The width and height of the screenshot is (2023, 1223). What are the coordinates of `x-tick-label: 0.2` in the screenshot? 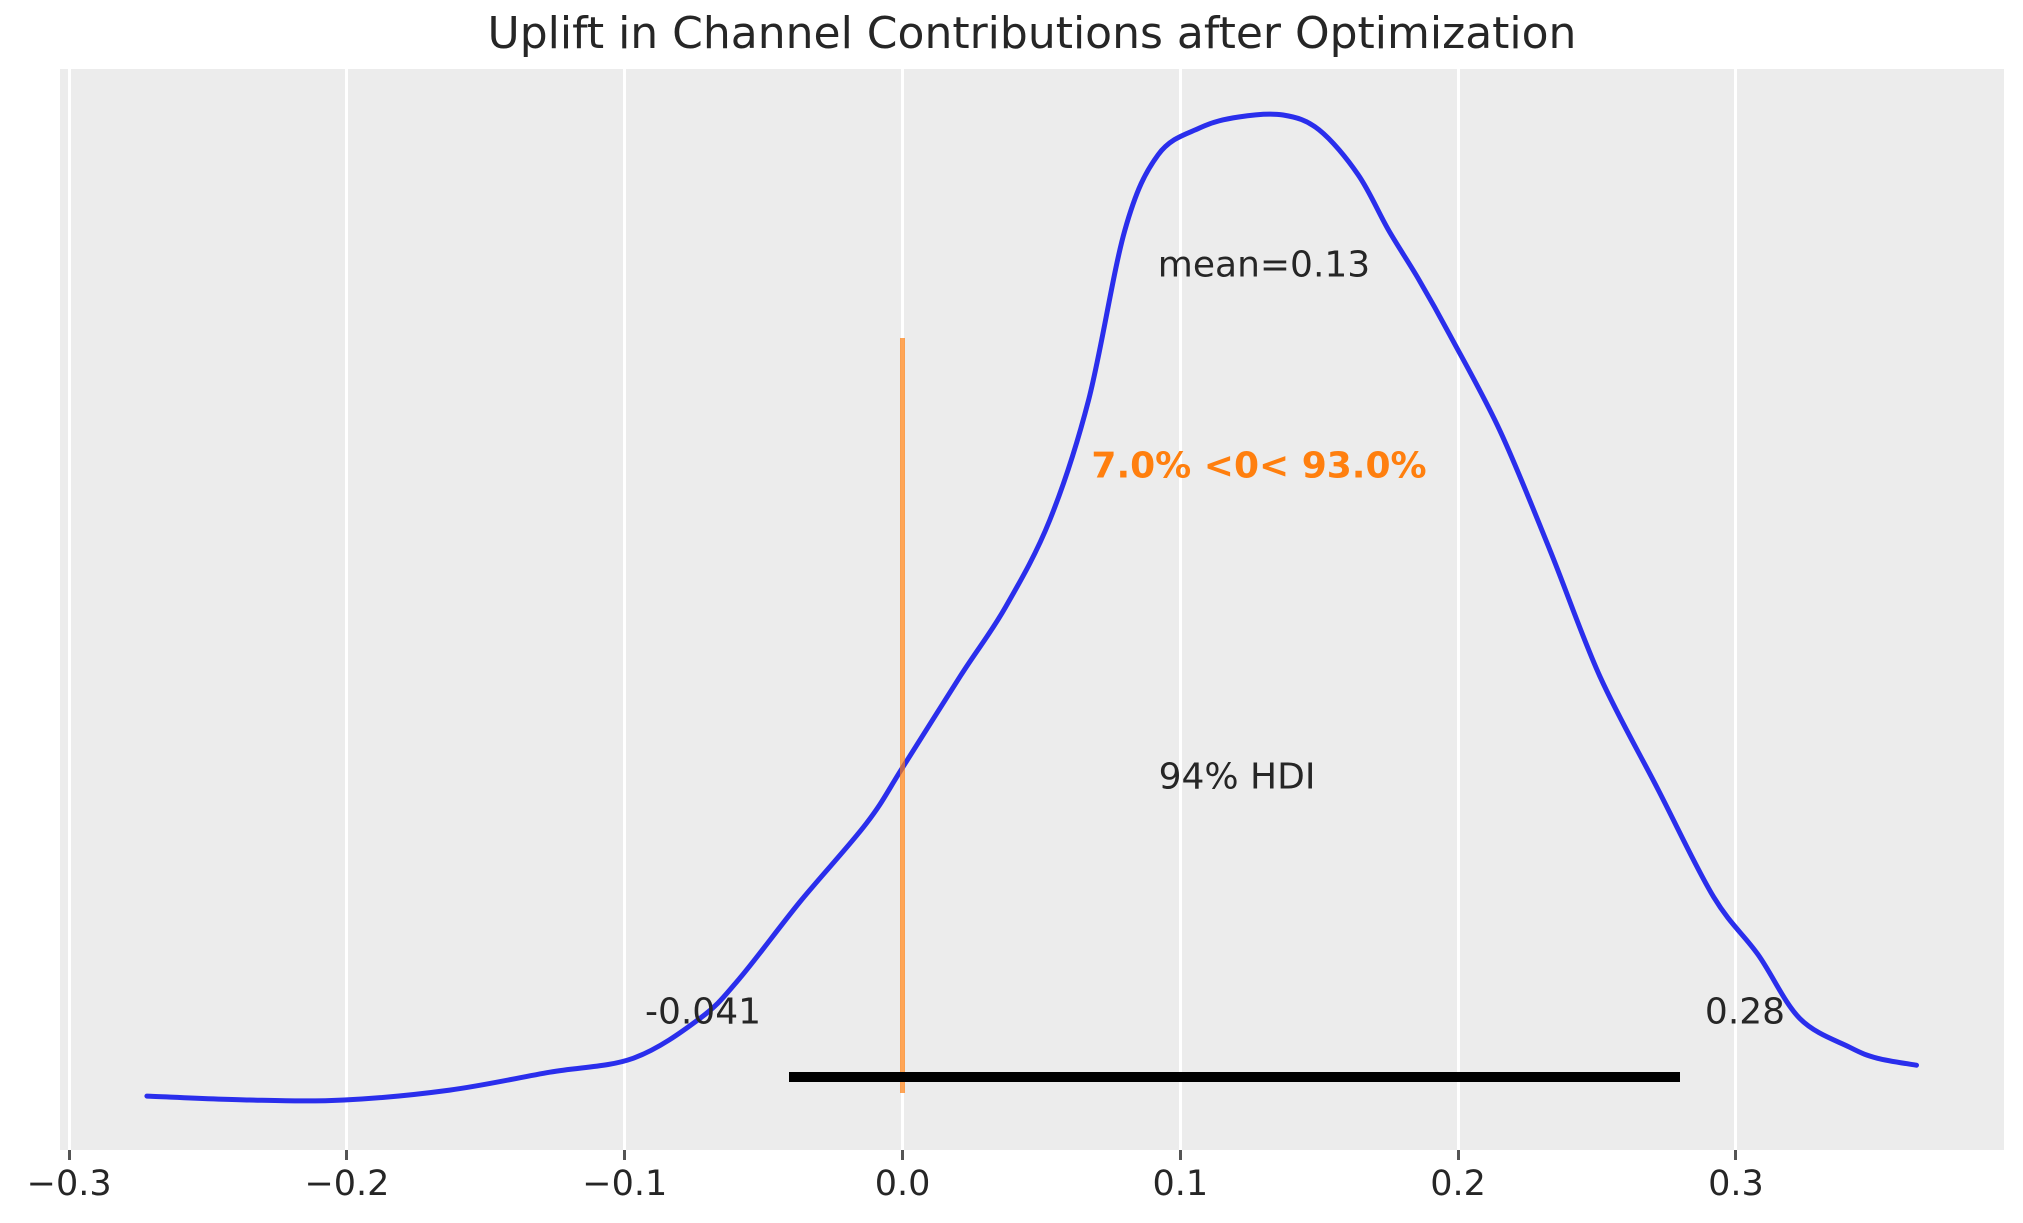 It's located at (1458, 1184).